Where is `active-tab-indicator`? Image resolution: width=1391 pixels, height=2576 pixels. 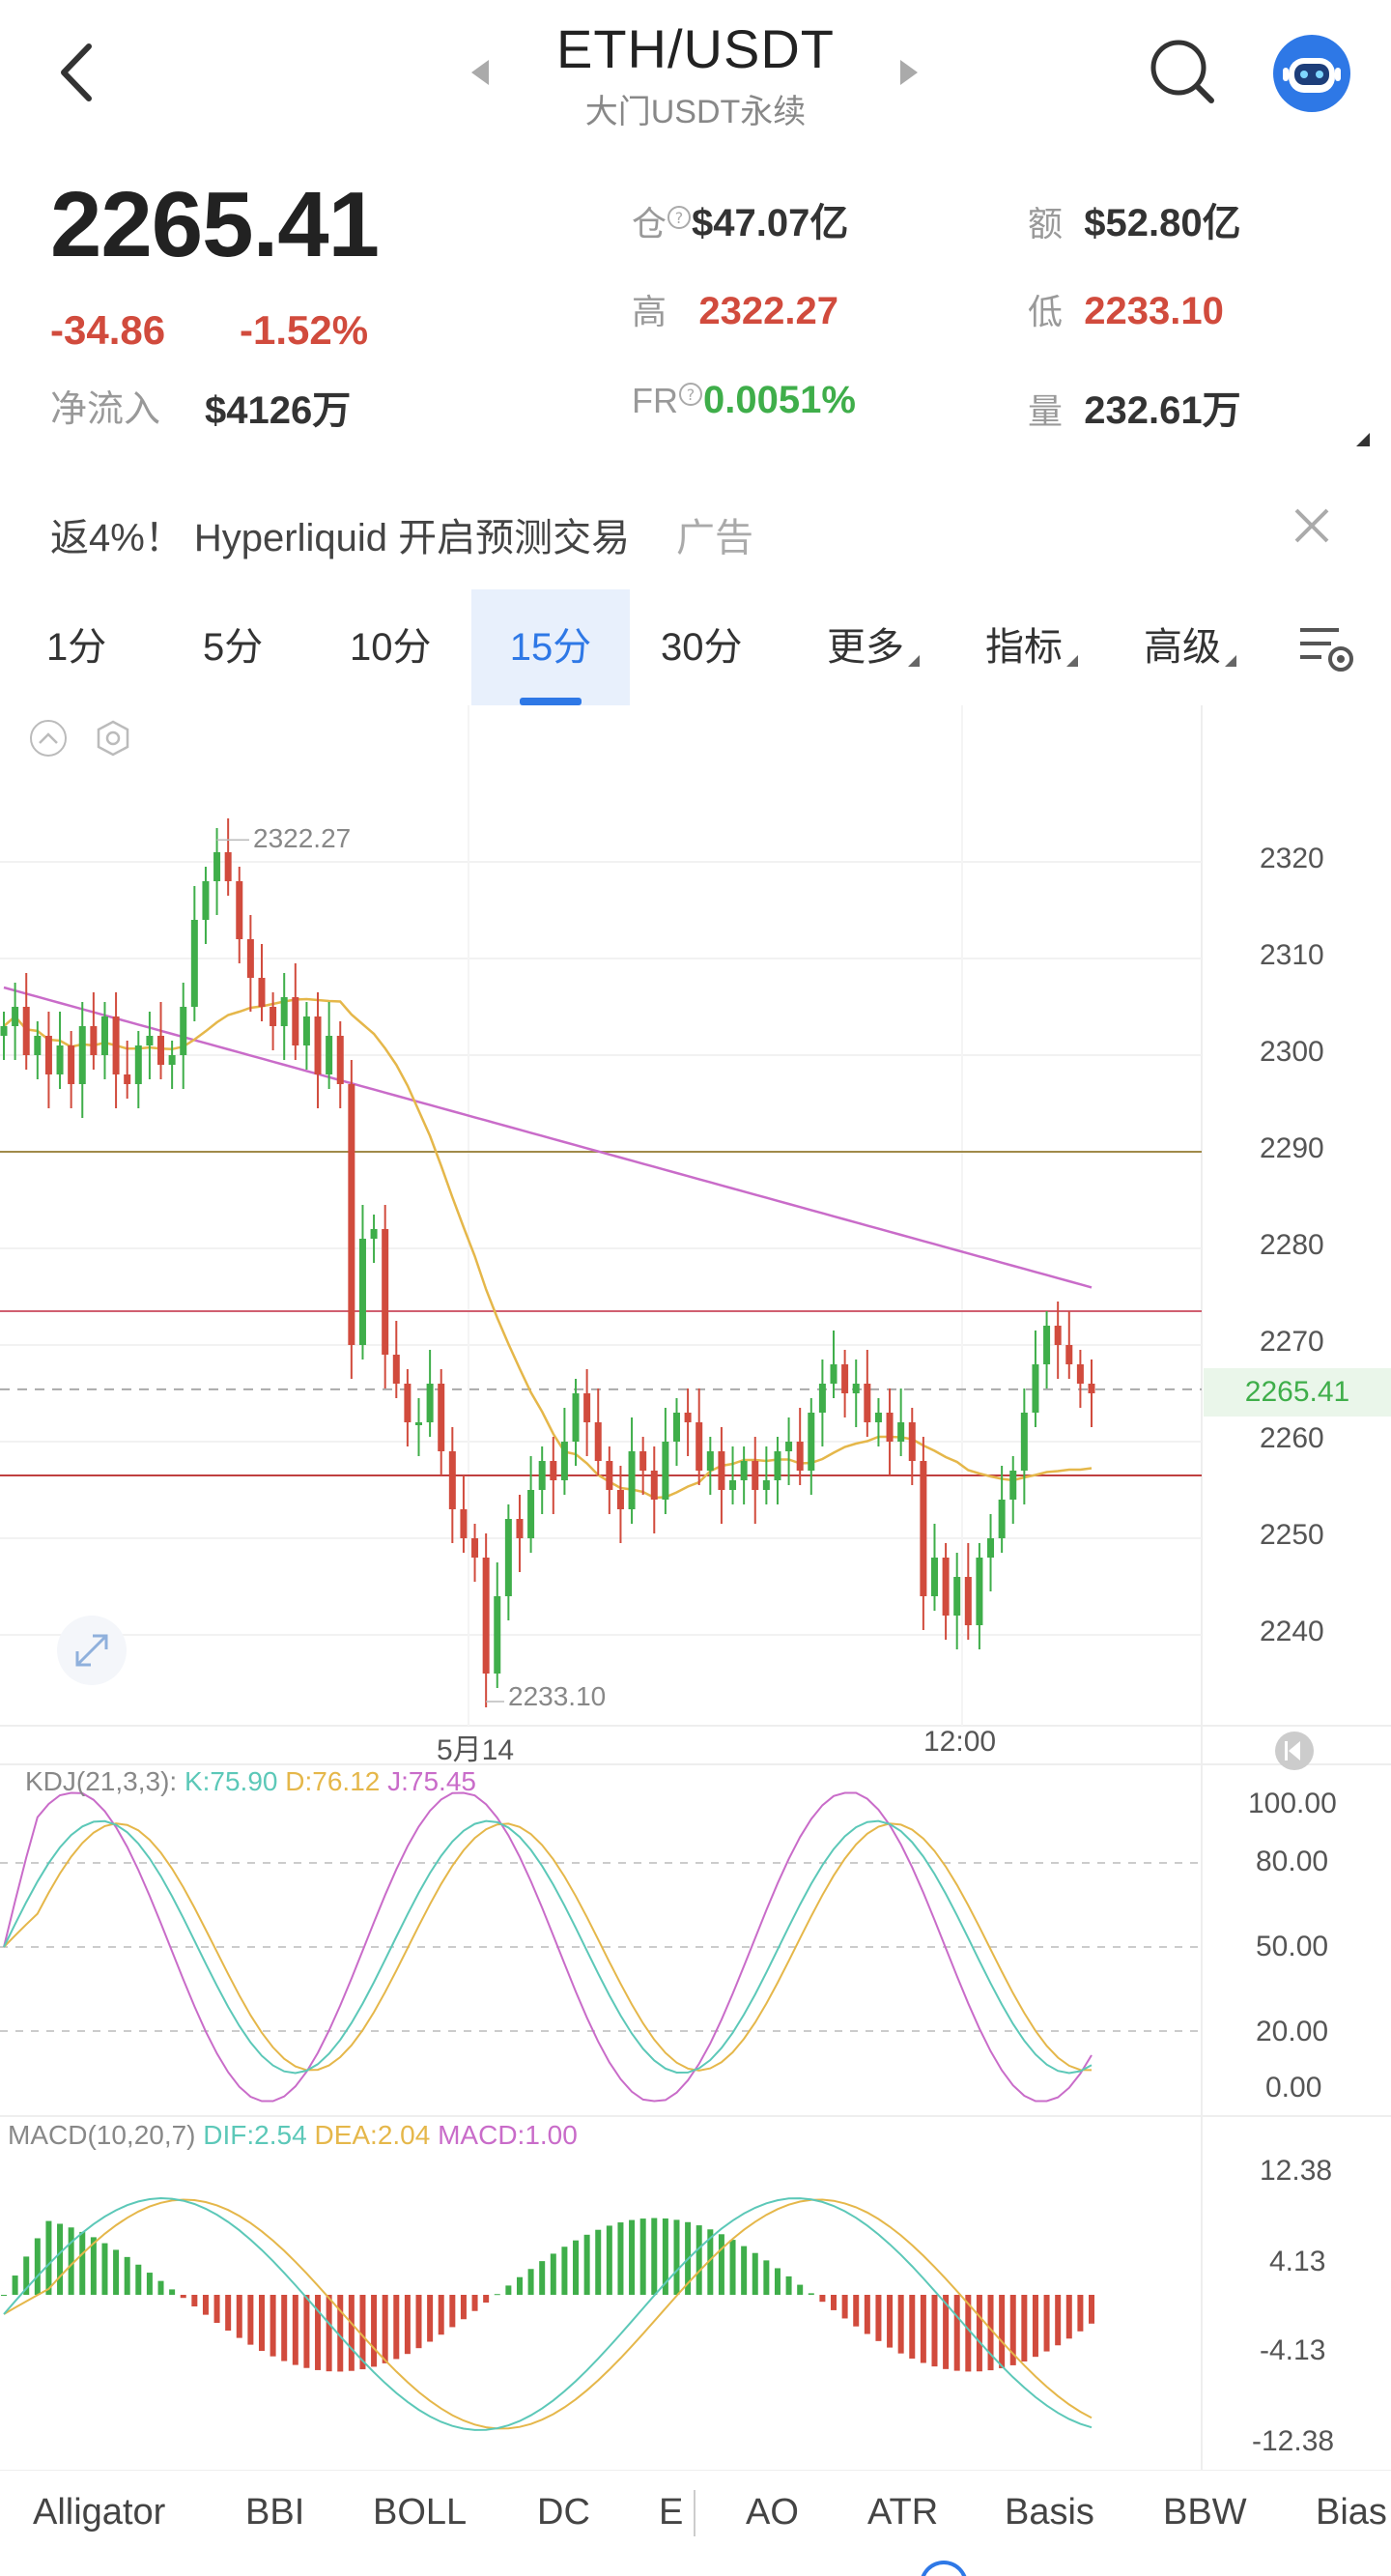
active-tab-indicator is located at coordinates (551, 702).